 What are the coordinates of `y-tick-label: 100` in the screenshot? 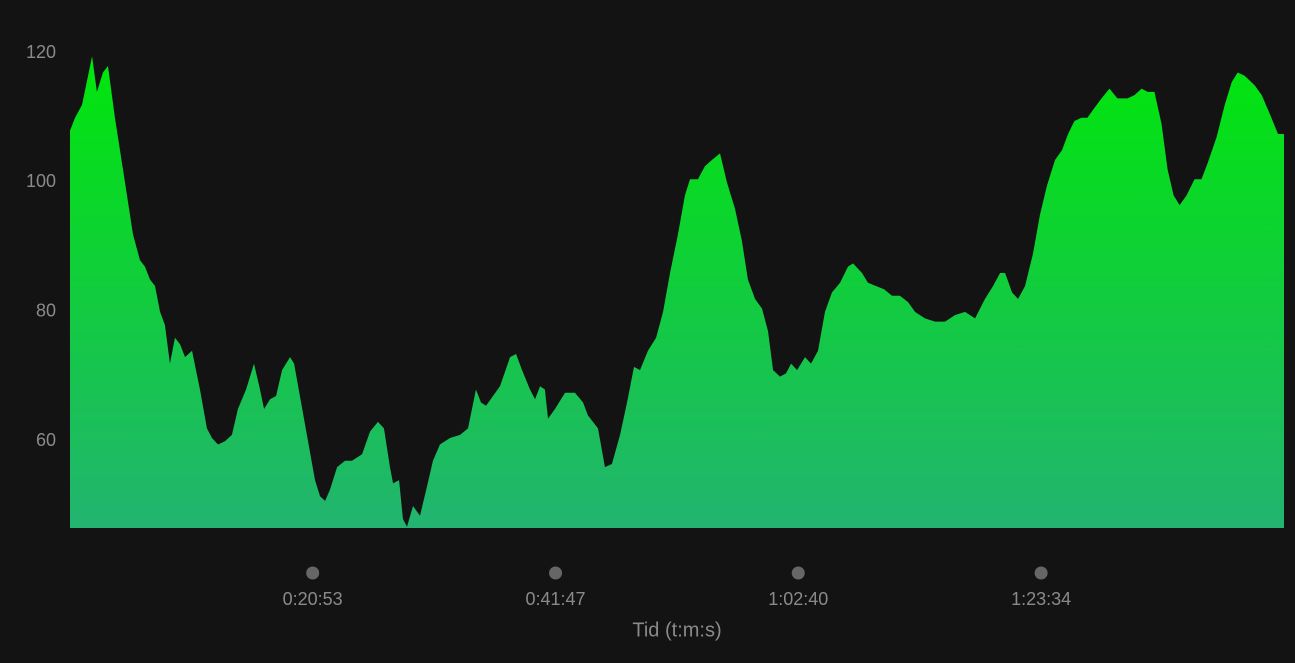 It's located at (41, 181).